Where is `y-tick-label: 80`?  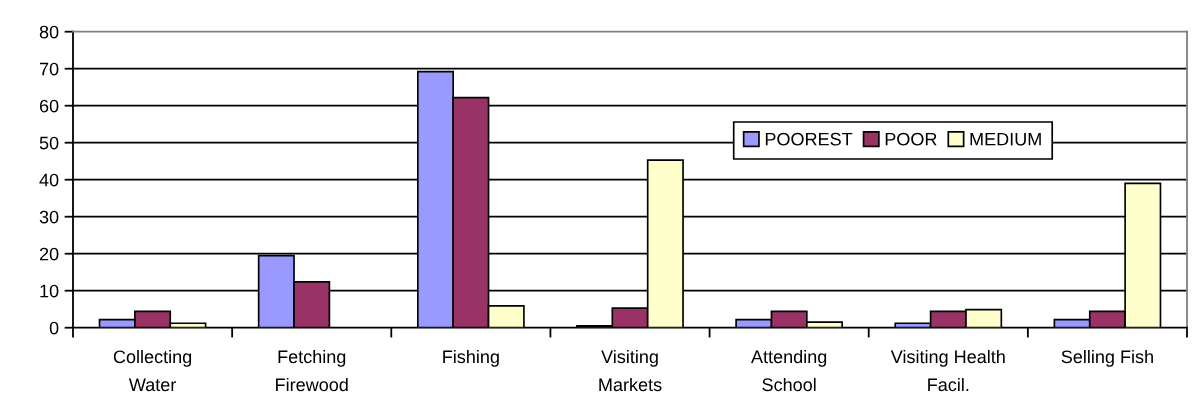 y-tick-label: 80 is located at coordinates (49, 32).